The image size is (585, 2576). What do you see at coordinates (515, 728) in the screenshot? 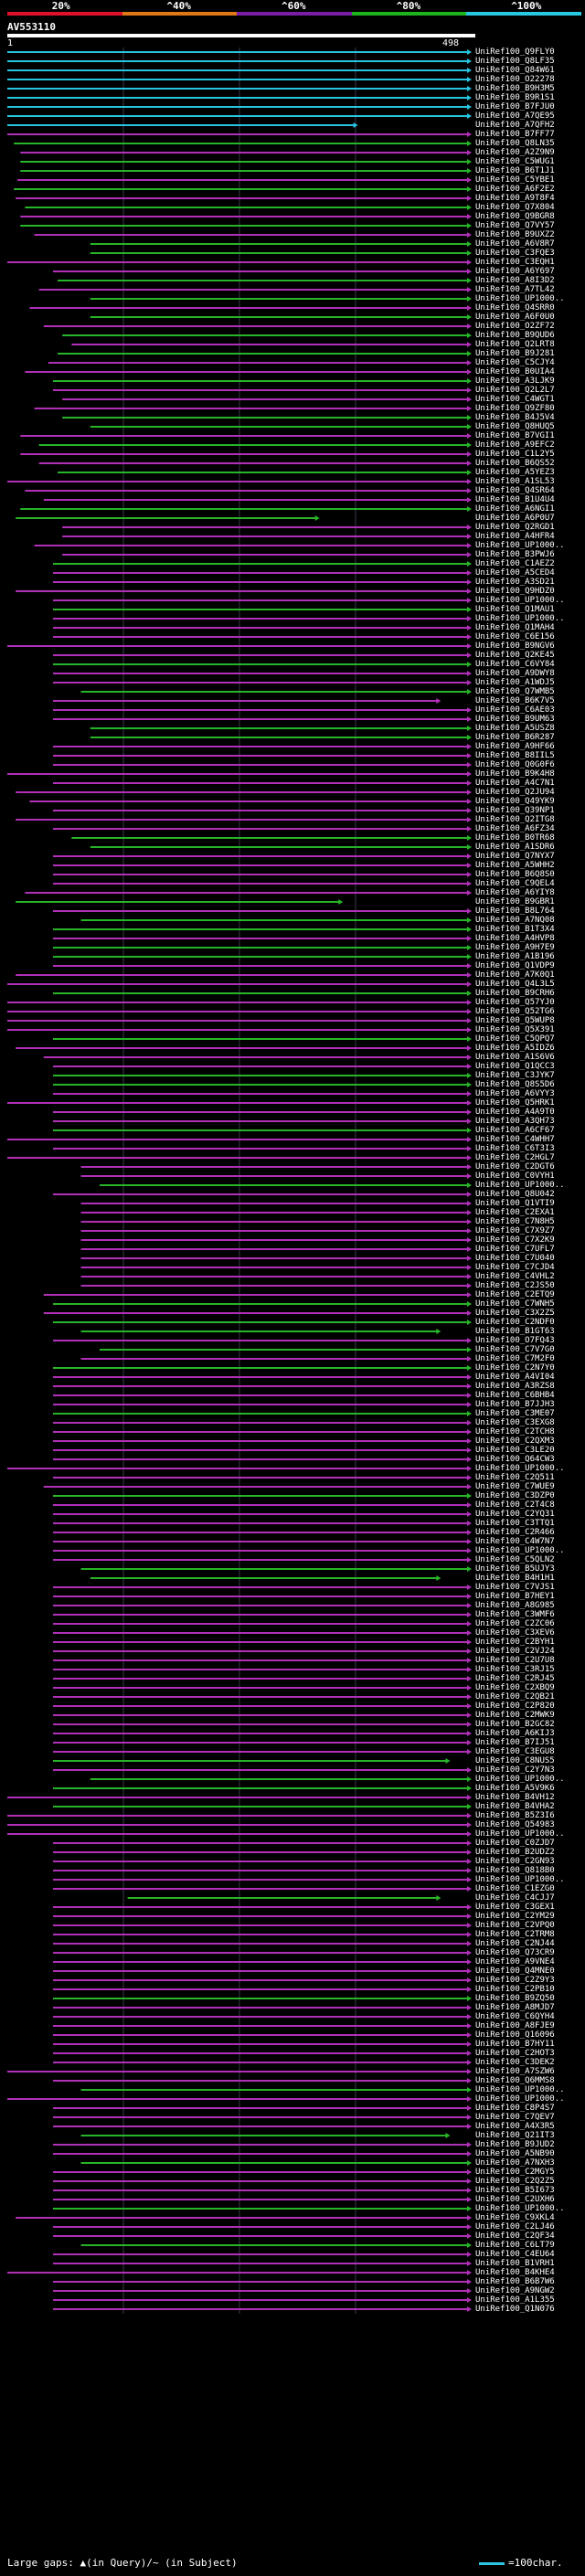
I see `hit-label: UniRef100_A5USZ8` at bounding box center [515, 728].